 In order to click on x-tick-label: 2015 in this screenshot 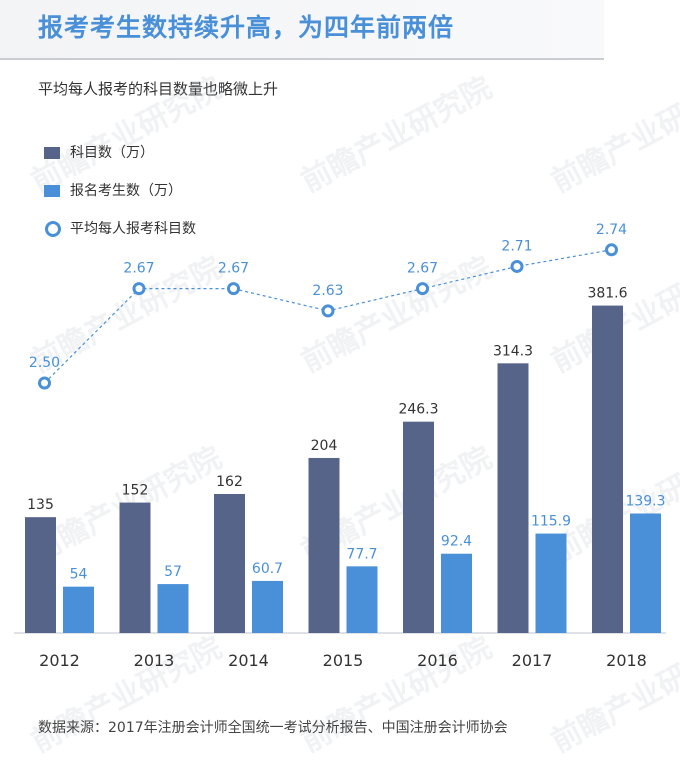, I will do `click(343, 660)`.